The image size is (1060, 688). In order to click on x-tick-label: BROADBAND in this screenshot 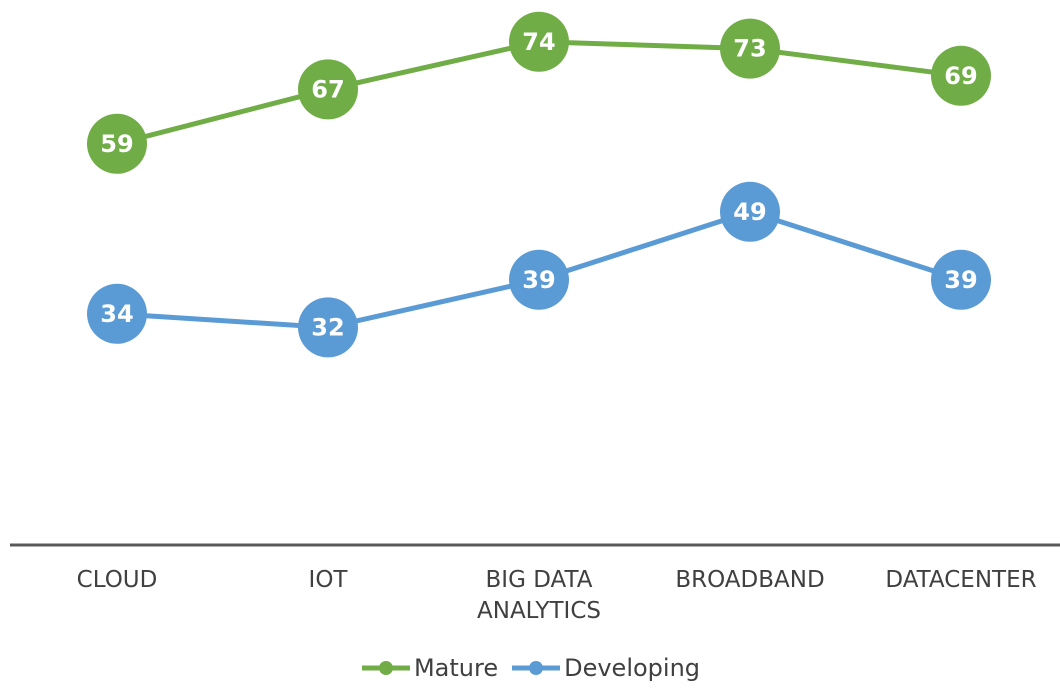, I will do `click(750, 580)`.